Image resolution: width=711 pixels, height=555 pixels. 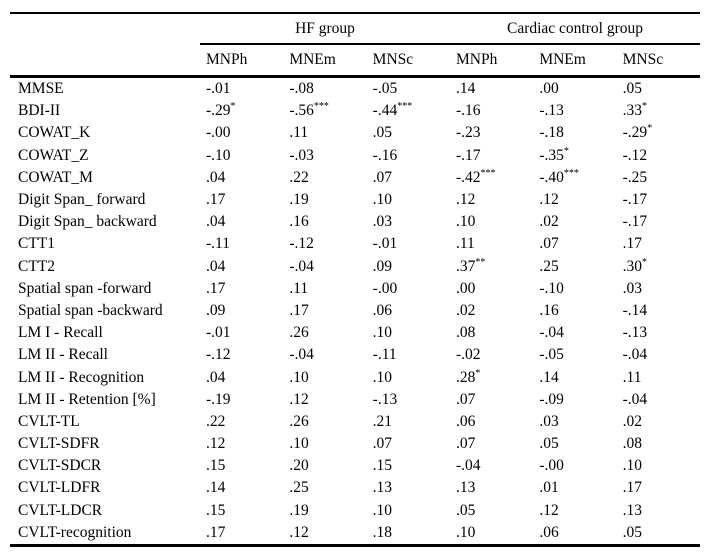 I want to click on cell-value: .13, so click(x=465, y=488).